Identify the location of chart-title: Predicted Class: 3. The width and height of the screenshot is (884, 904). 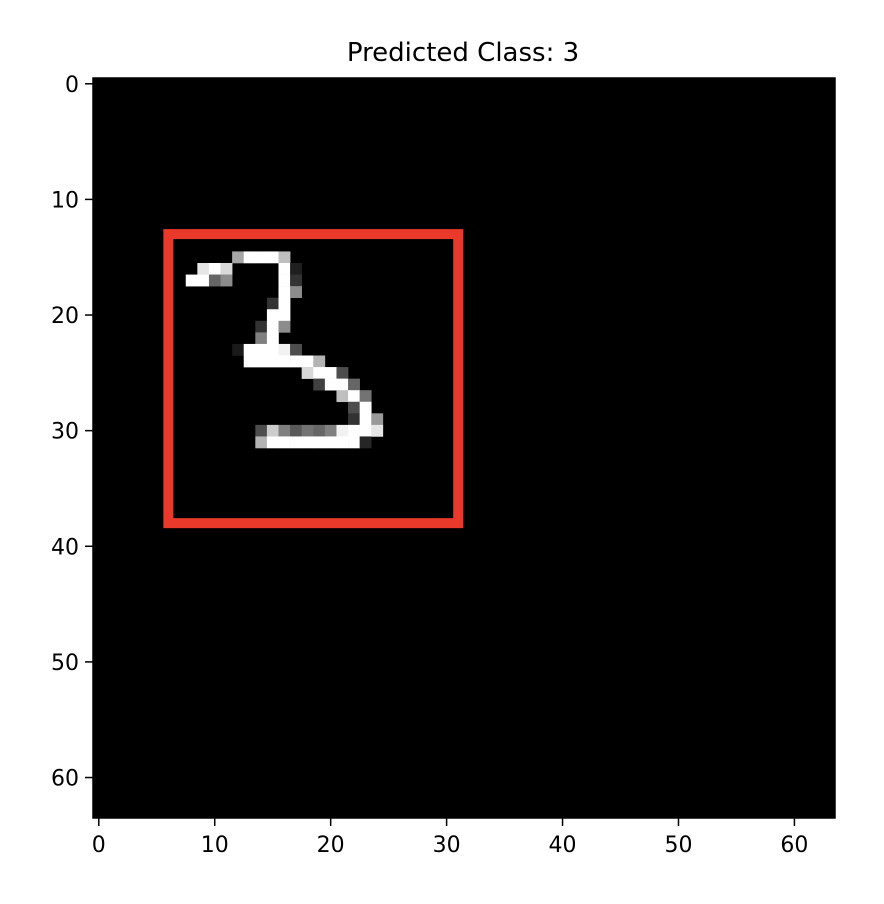
(463, 53).